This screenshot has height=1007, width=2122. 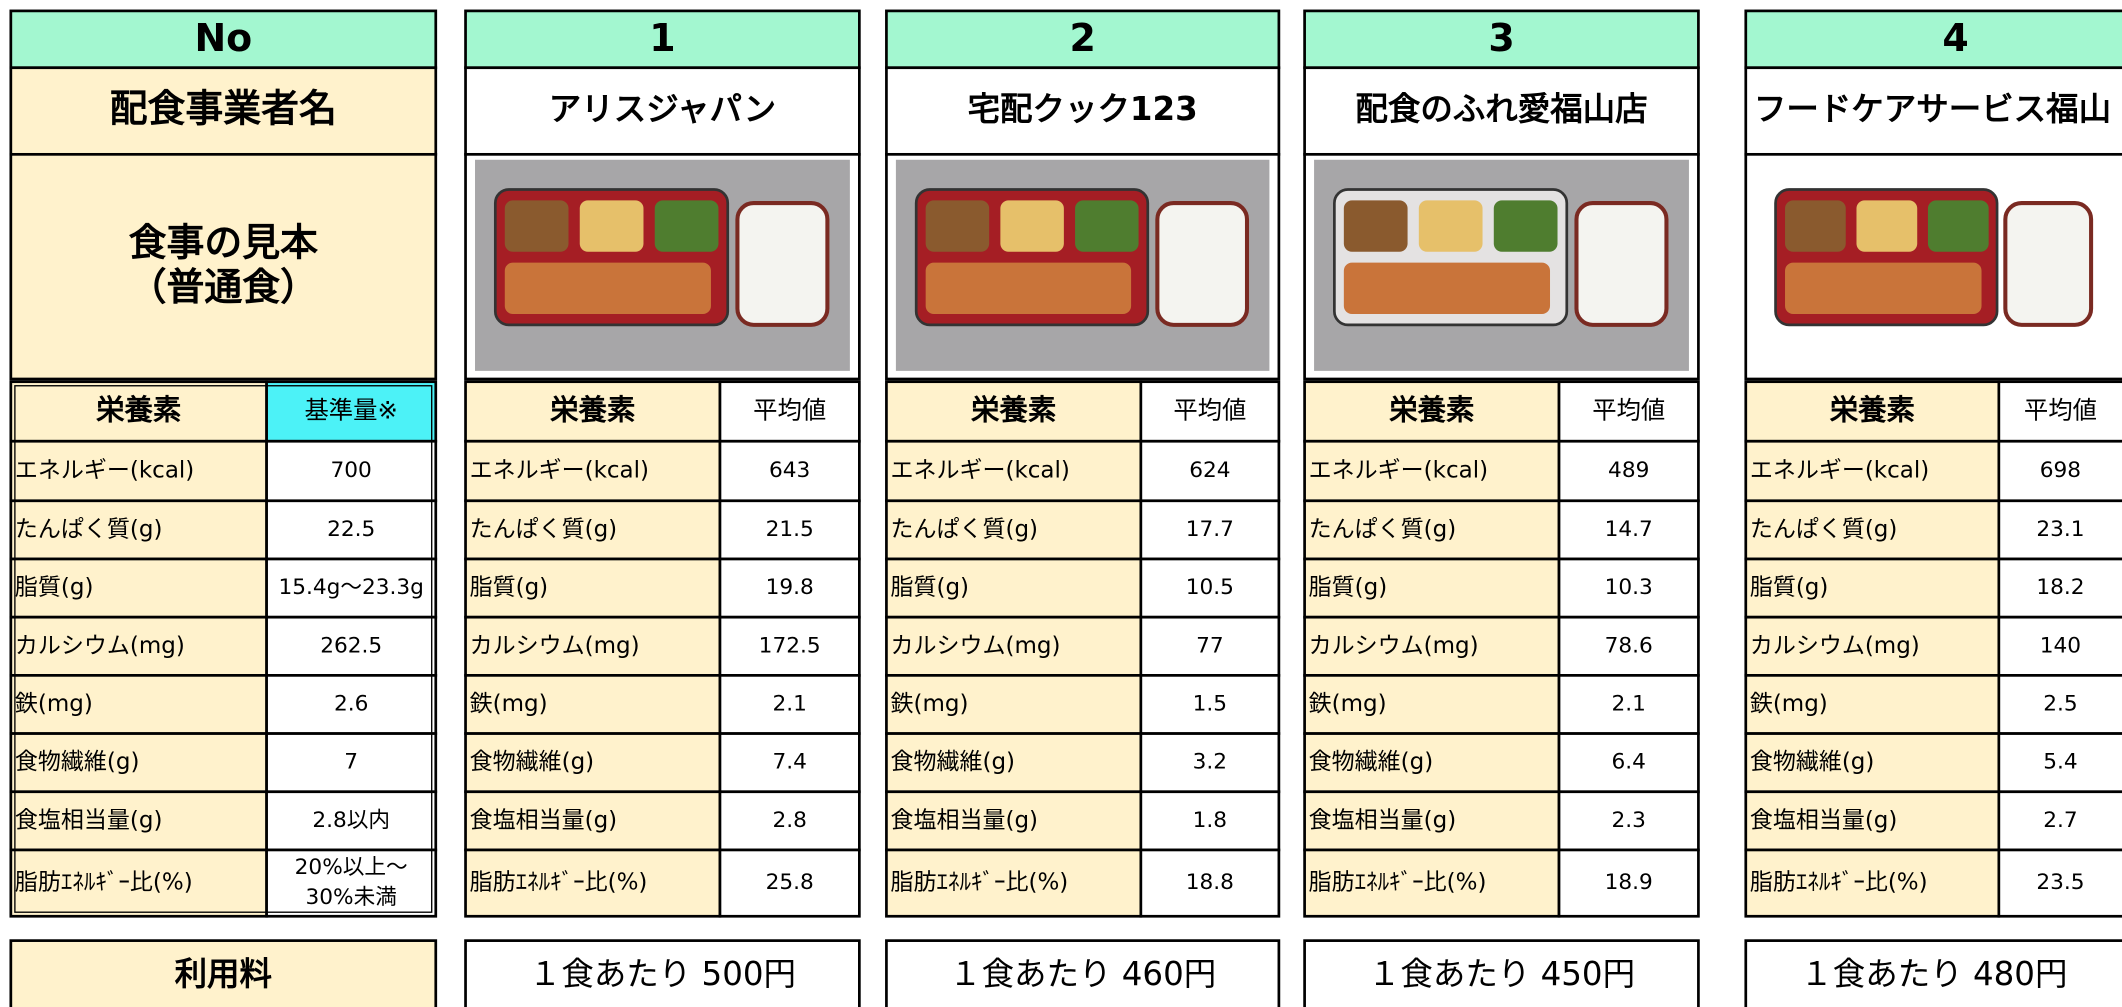 What do you see at coordinates (975, 646) in the screenshot?
I see `nutrient-name: カルシウム(mg)` at bounding box center [975, 646].